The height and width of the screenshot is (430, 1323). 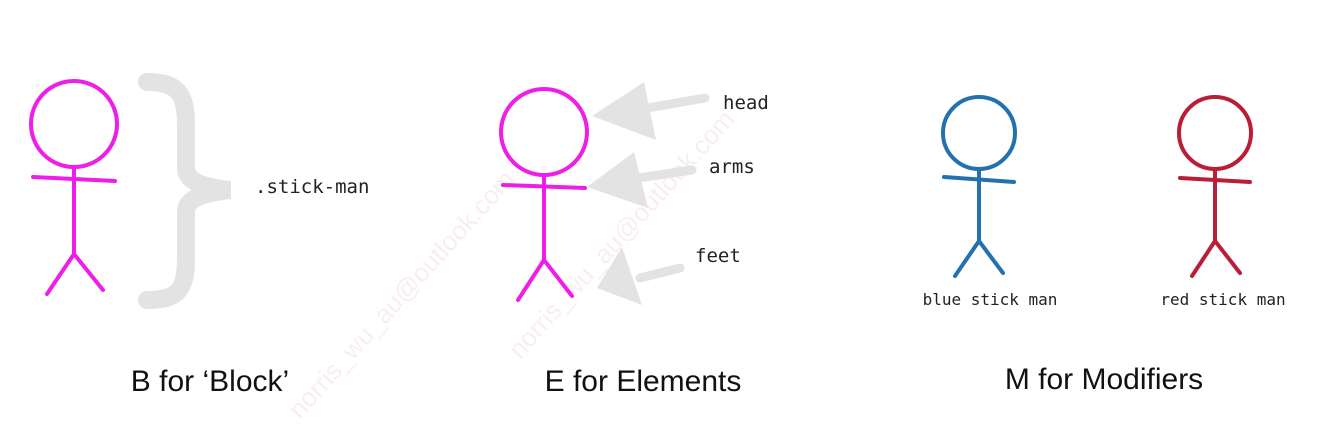 What do you see at coordinates (991, 257) in the screenshot?
I see `blue-right-leg` at bounding box center [991, 257].